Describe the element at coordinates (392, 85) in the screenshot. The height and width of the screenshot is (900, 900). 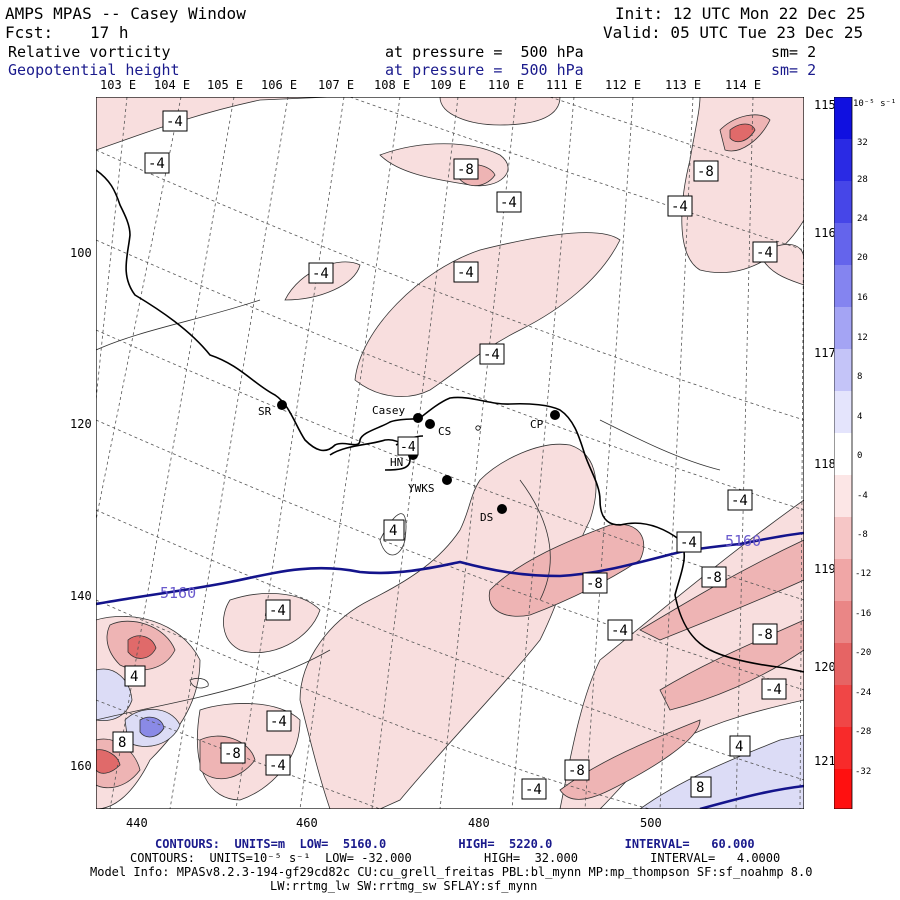
I see `lon-label-top: 108 E` at that location.